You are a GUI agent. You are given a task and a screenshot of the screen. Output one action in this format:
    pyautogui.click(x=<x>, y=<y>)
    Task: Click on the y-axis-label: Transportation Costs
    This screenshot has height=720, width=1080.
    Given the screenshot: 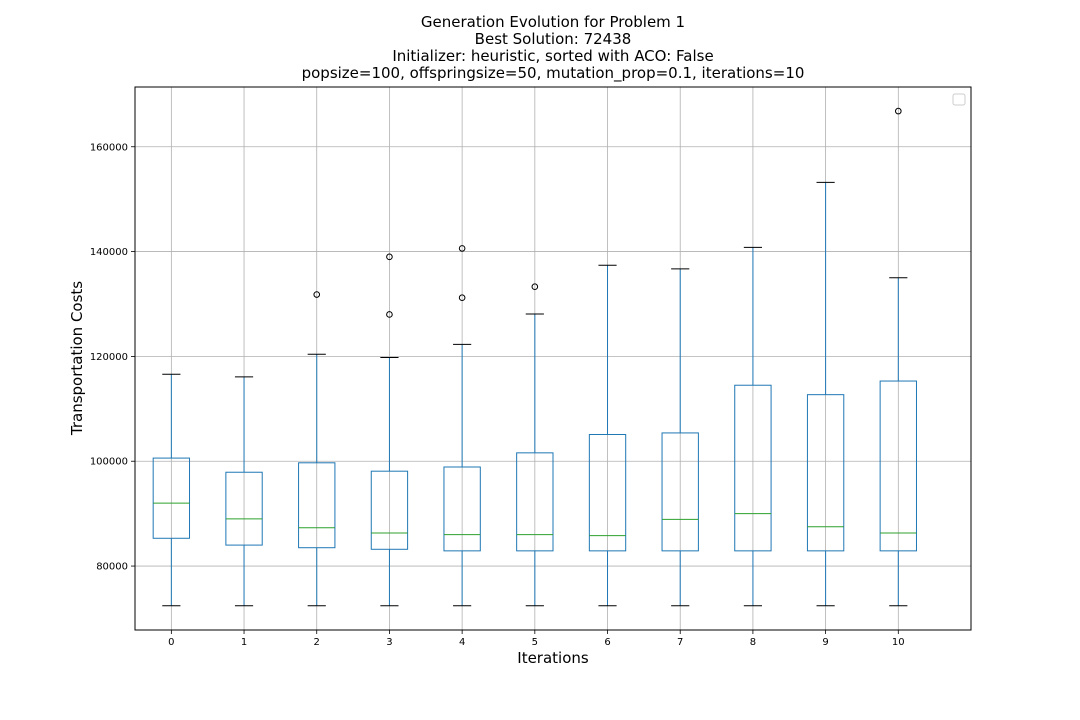 What is the action you would take?
    pyautogui.click(x=77, y=358)
    